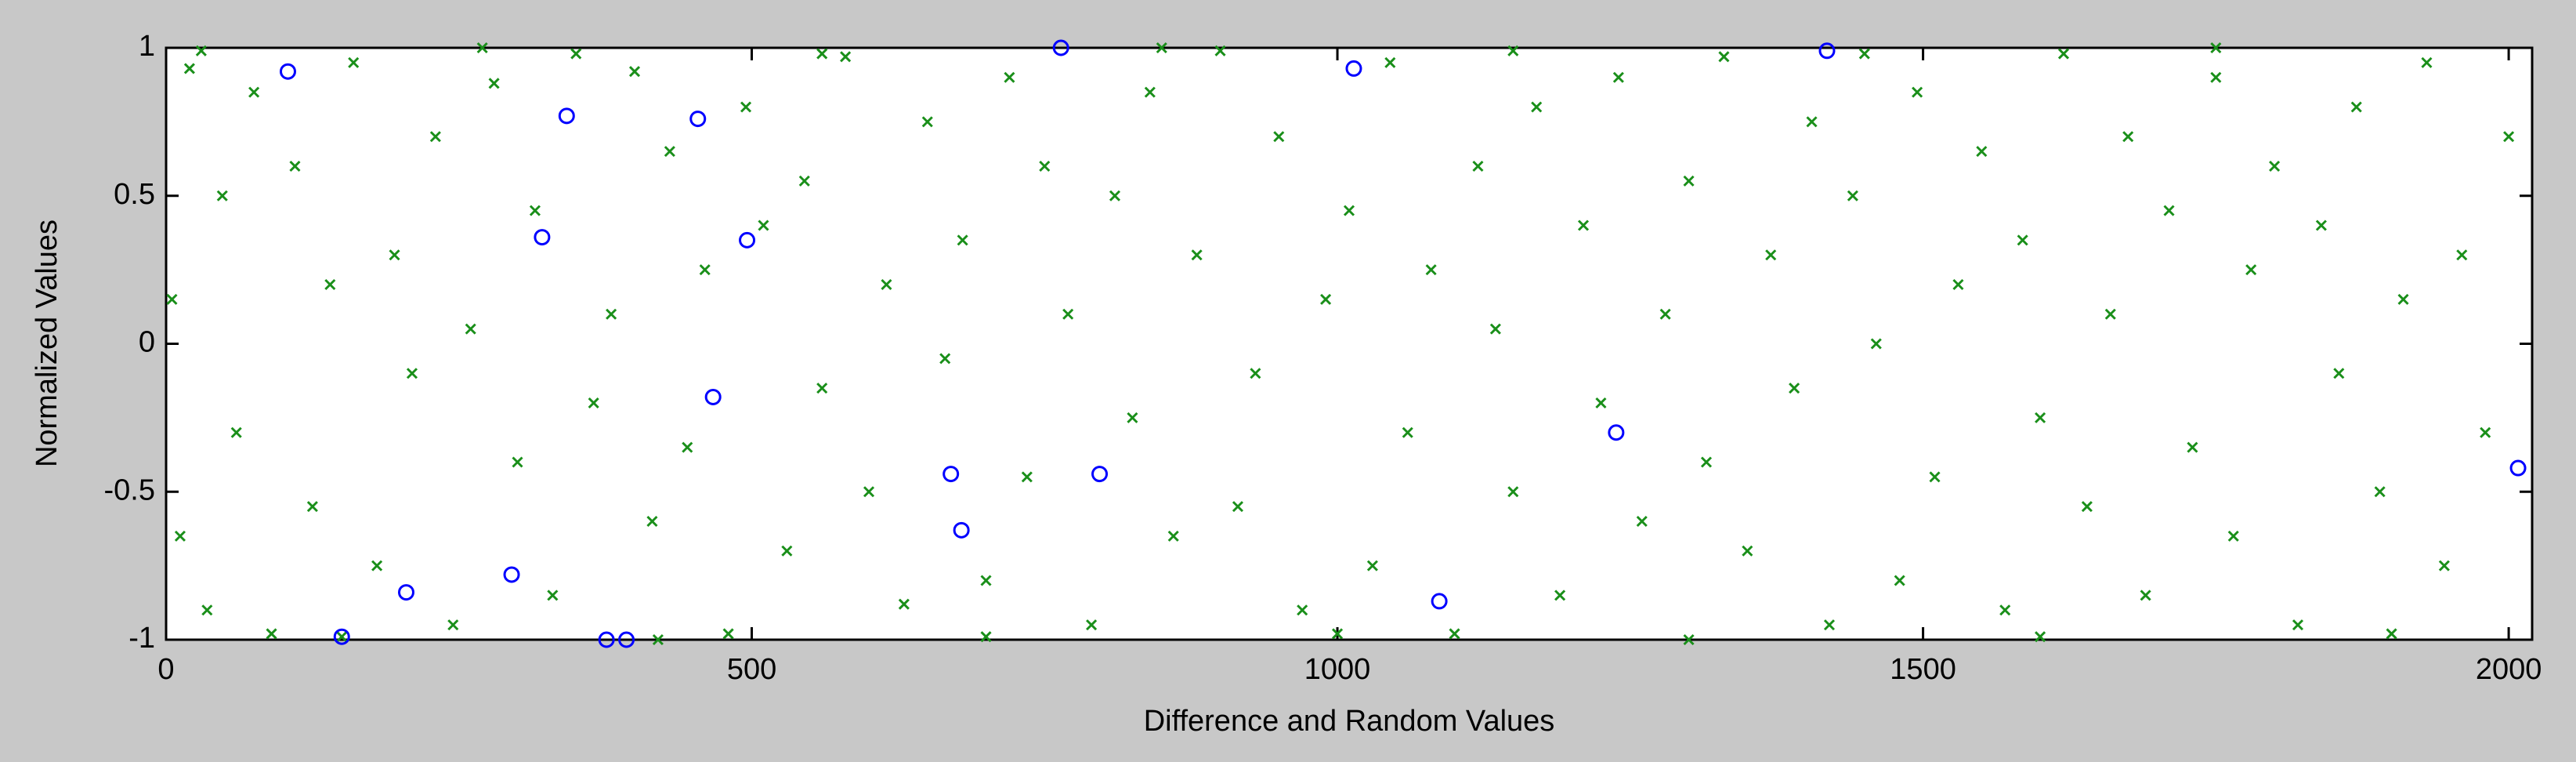  I want to click on y-tick-label: -0.5, so click(129, 490).